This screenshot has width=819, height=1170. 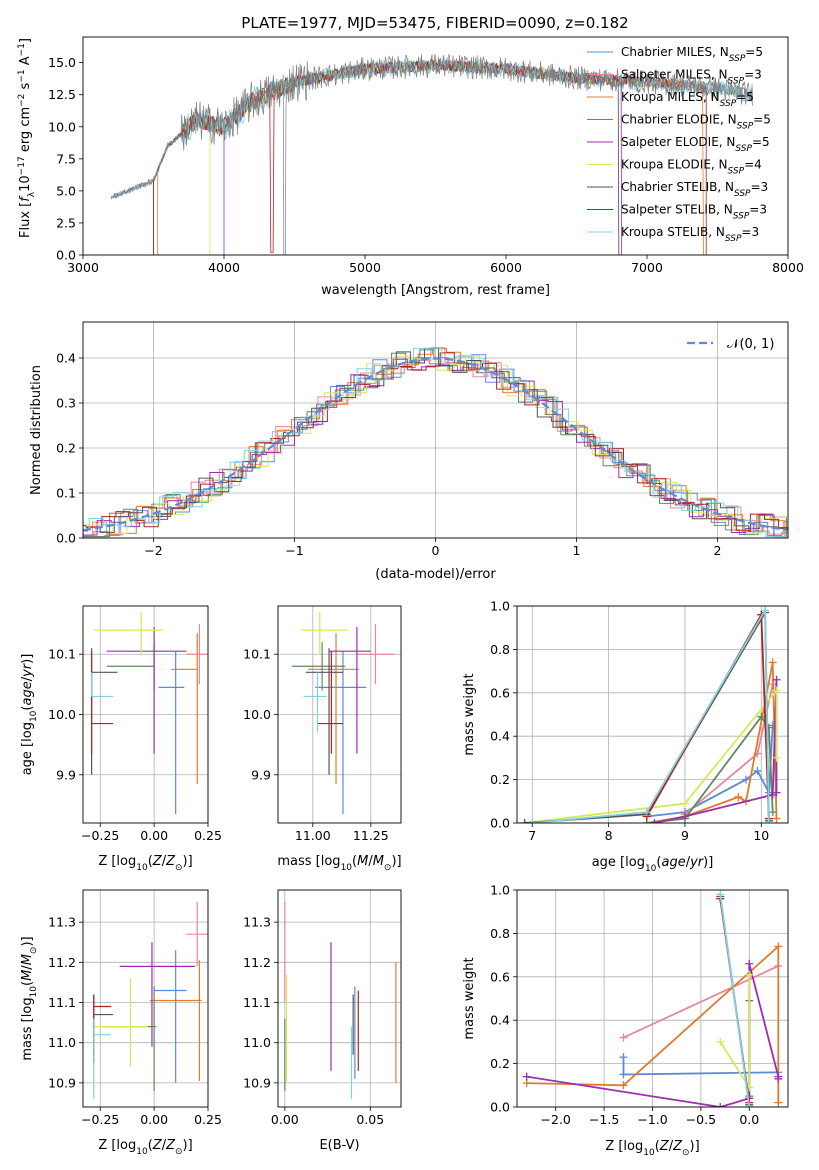 What do you see at coordinates (66, 403) in the screenshot?
I see `y-tick-label: 0.3` at bounding box center [66, 403].